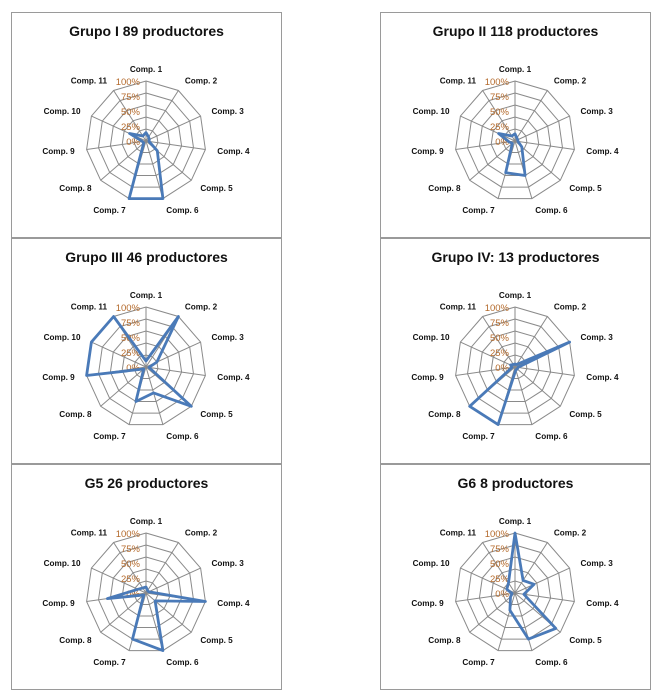  I want to click on chart-title: G6 8 productores, so click(515, 483).